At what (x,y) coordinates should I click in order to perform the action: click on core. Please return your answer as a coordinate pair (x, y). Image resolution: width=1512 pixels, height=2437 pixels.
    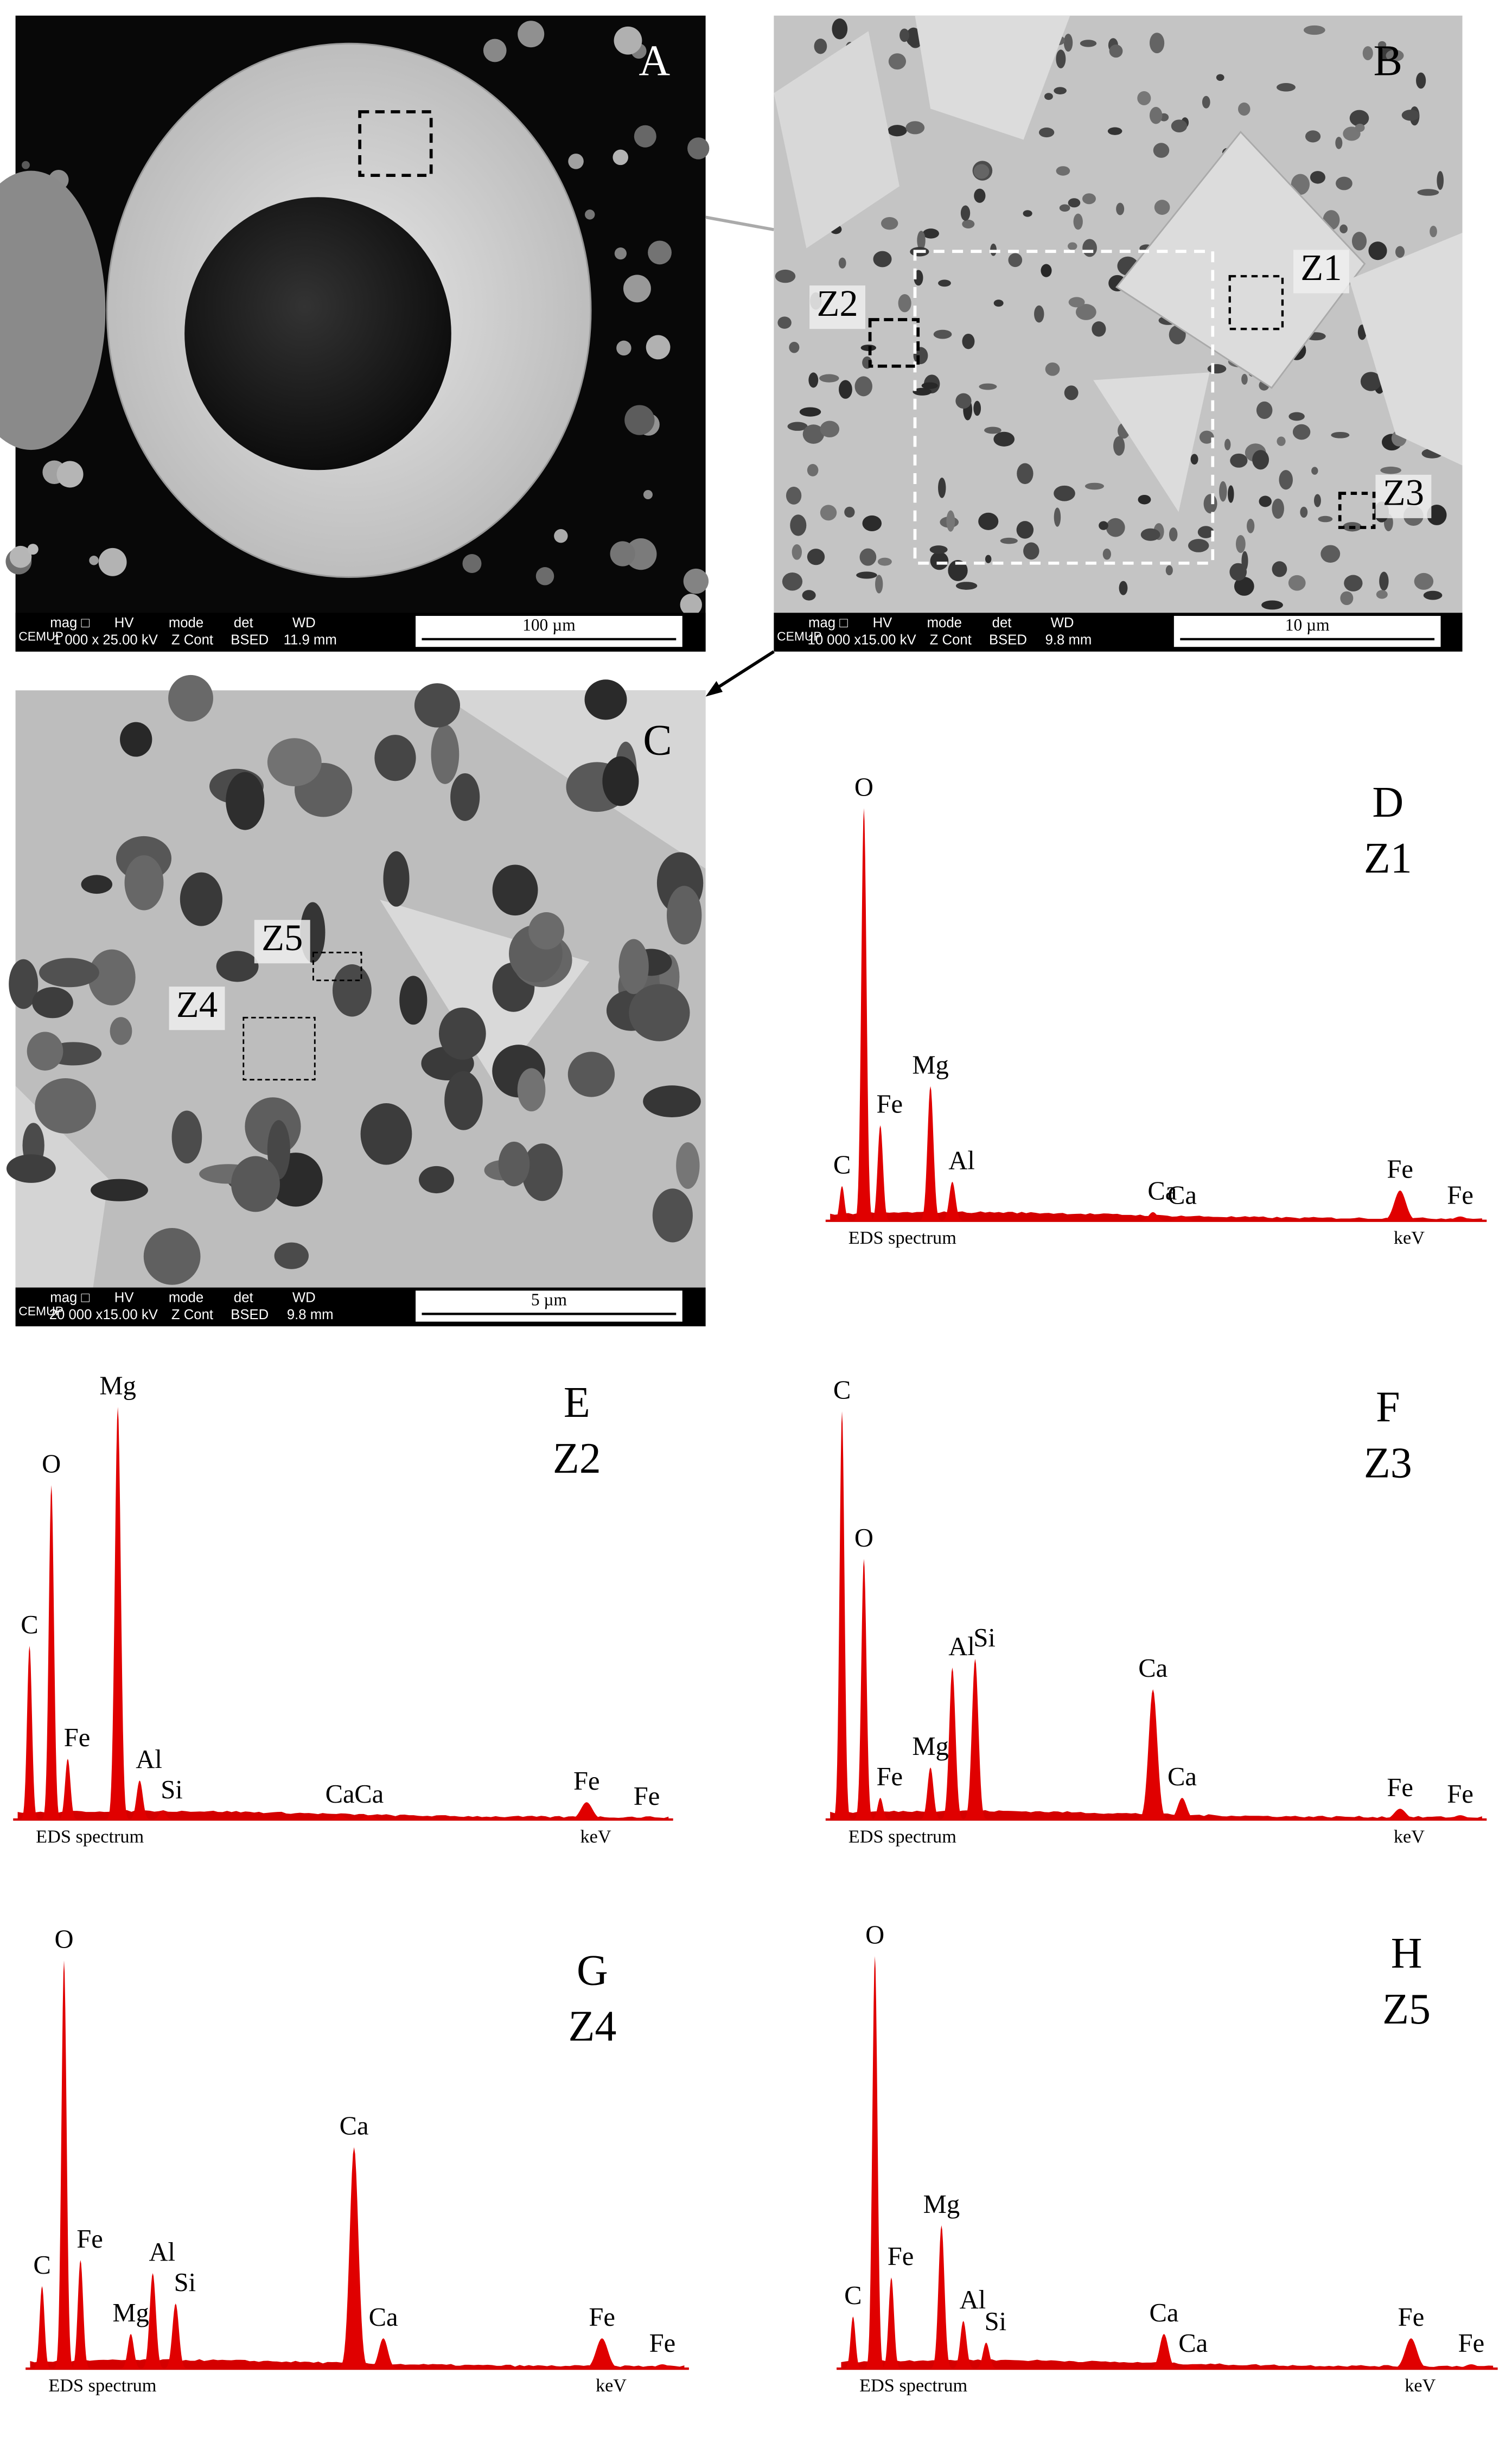
    Looking at the image, I should click on (317, 333).